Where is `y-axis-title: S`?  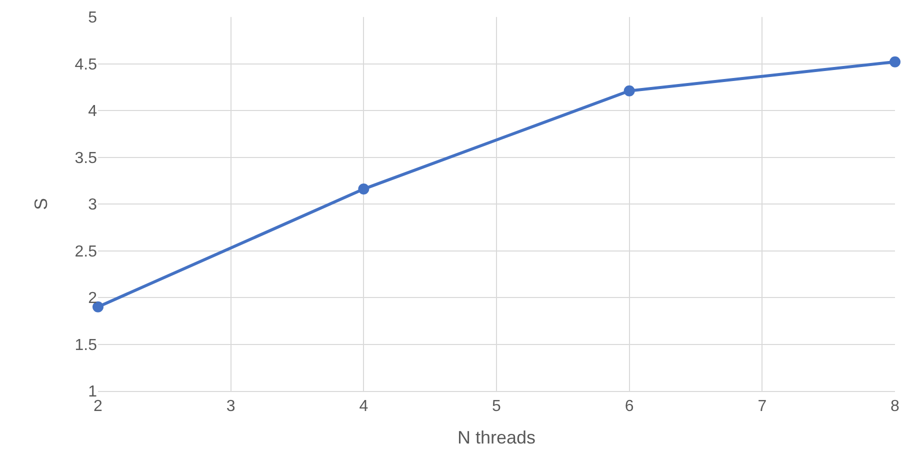
y-axis-title: S is located at coordinates (40, 204).